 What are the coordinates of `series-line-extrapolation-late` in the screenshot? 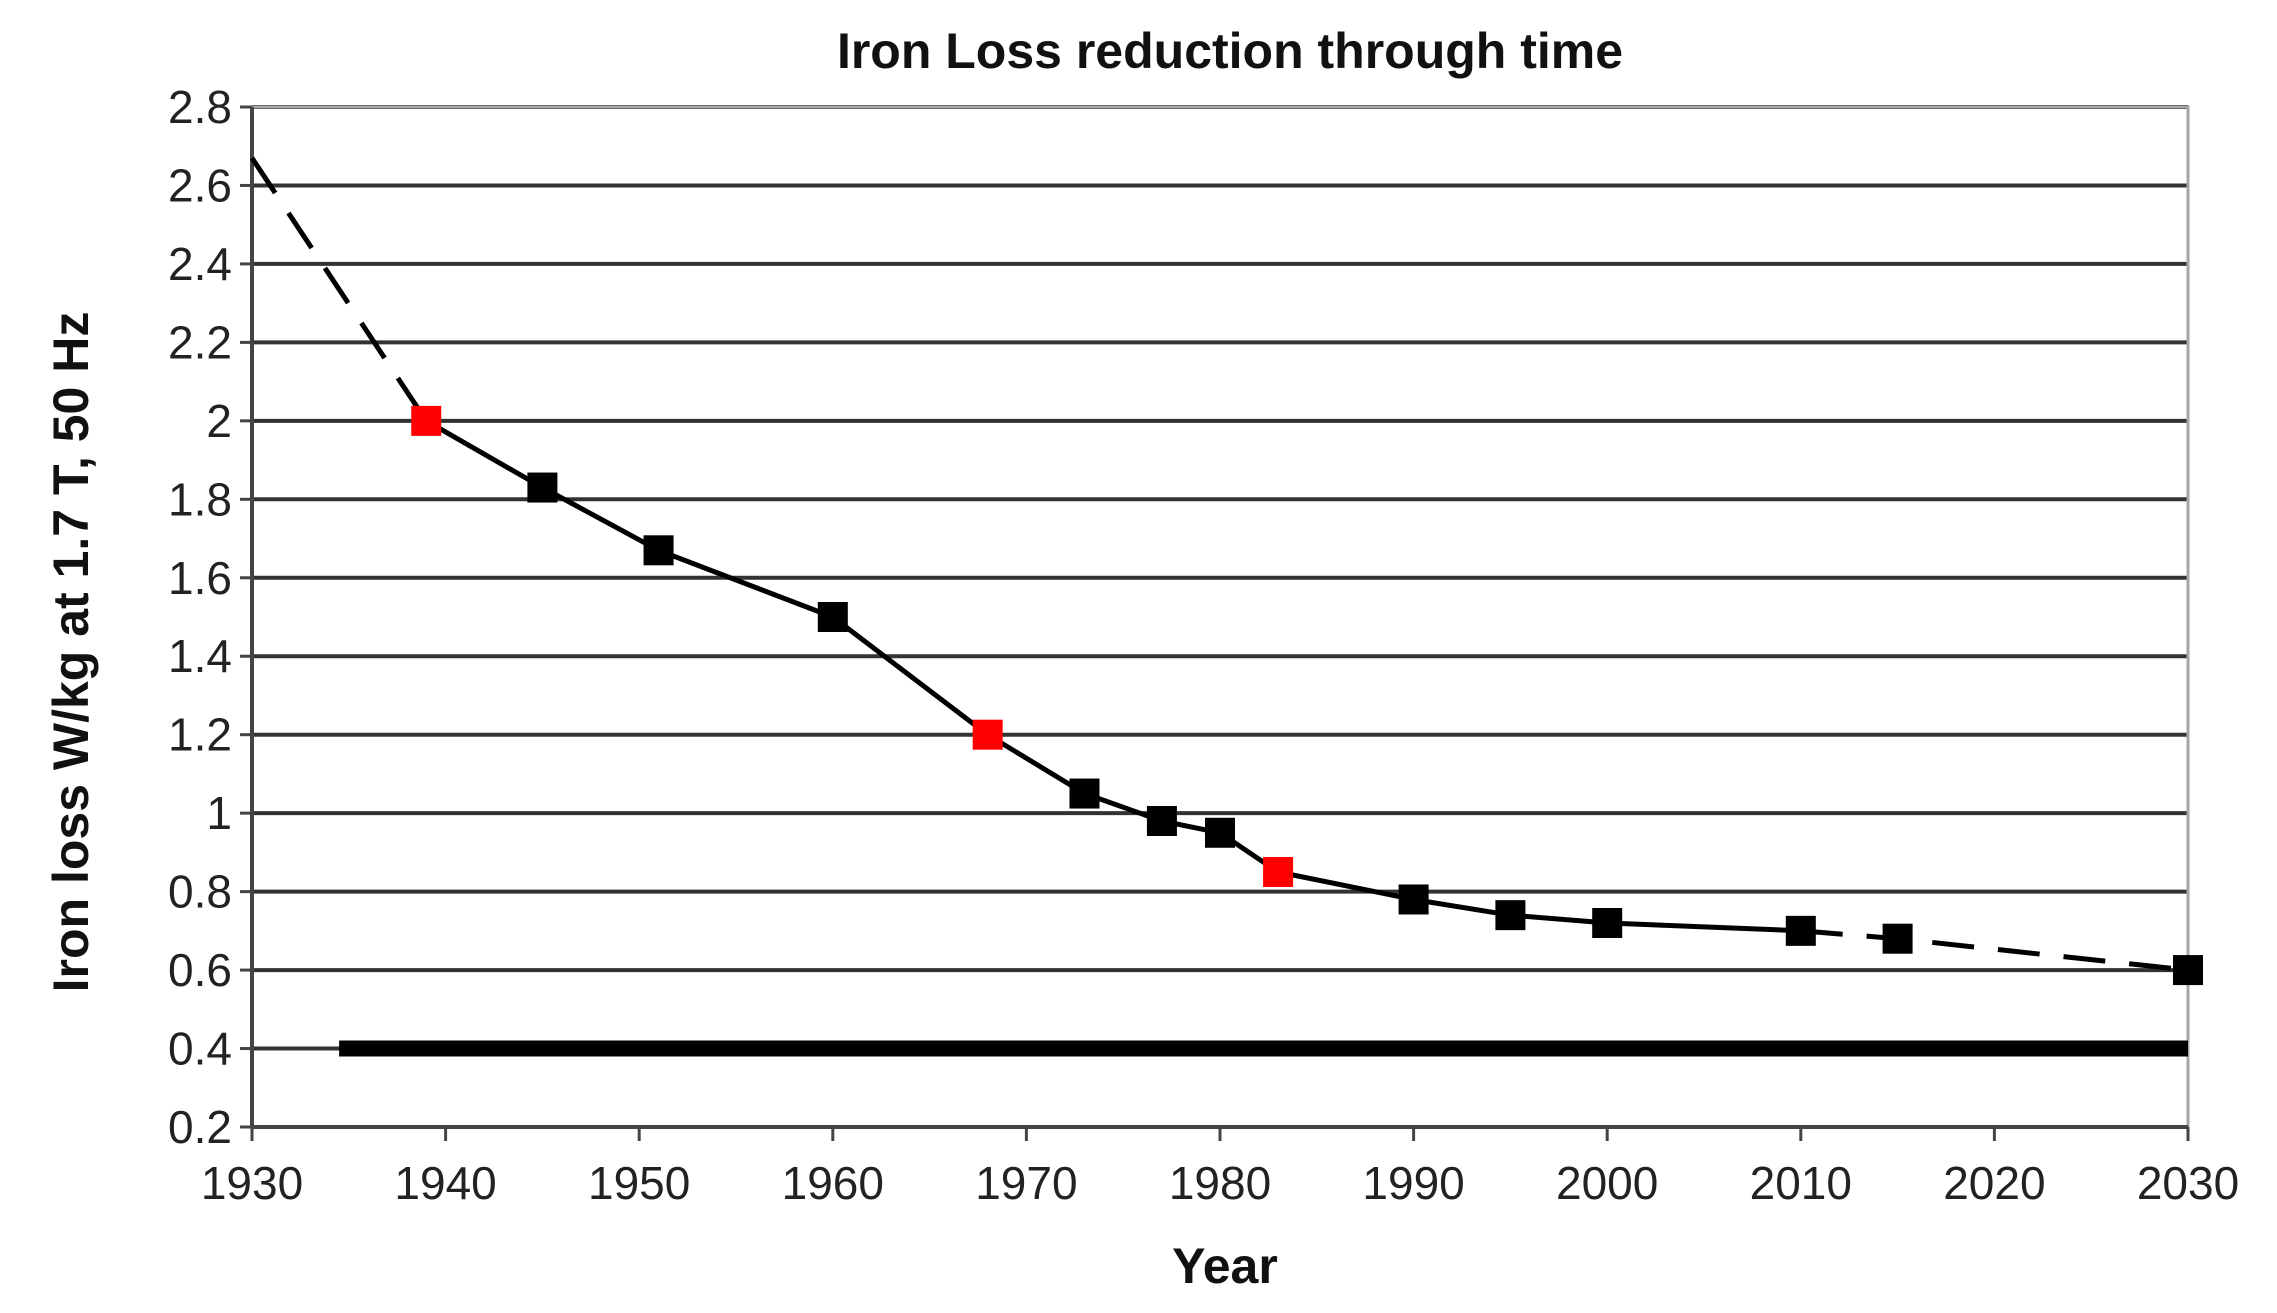 It's located at (1994, 950).